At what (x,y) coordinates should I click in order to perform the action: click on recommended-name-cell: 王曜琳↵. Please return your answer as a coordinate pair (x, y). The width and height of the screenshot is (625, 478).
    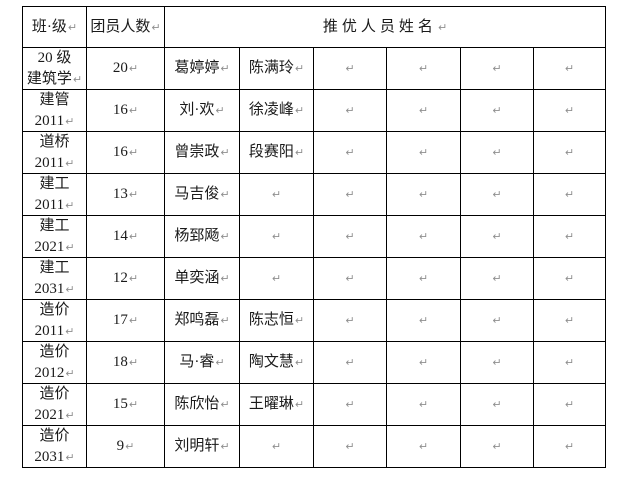
    Looking at the image, I should click on (276, 404).